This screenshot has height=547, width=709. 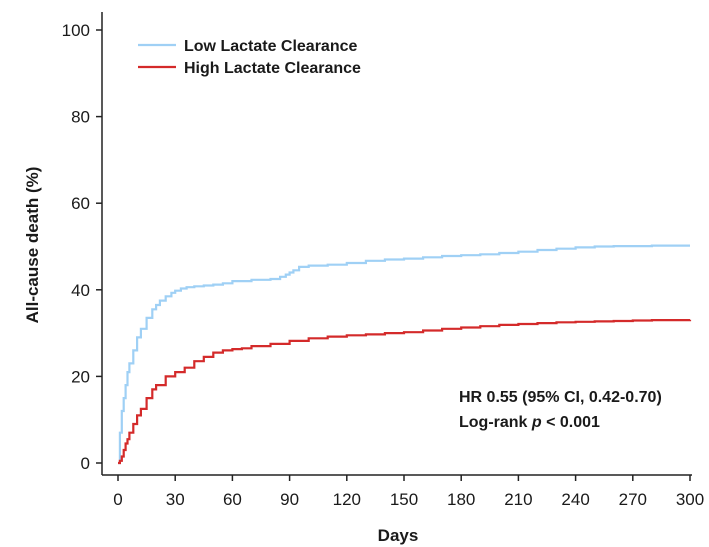 I want to click on y-ticks: 0 20 40 60 80 100, so click(x=82, y=247).